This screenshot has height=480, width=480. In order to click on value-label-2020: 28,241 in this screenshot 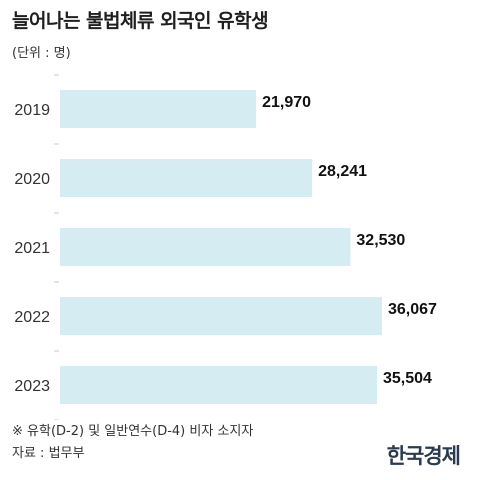, I will do `click(342, 171)`.